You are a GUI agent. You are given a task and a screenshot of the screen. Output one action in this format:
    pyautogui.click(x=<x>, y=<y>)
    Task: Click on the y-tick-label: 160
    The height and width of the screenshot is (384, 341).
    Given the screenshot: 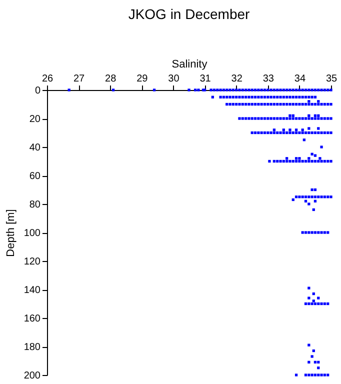 What is the action you would take?
    pyautogui.click(x=32, y=319)
    